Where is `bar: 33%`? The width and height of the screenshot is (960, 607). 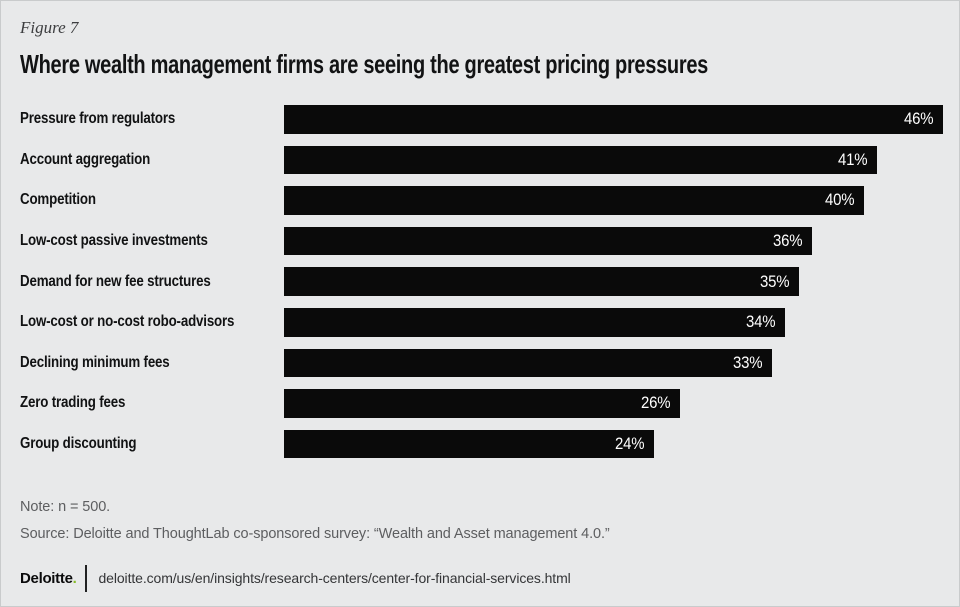 bar: 33% is located at coordinates (528, 363).